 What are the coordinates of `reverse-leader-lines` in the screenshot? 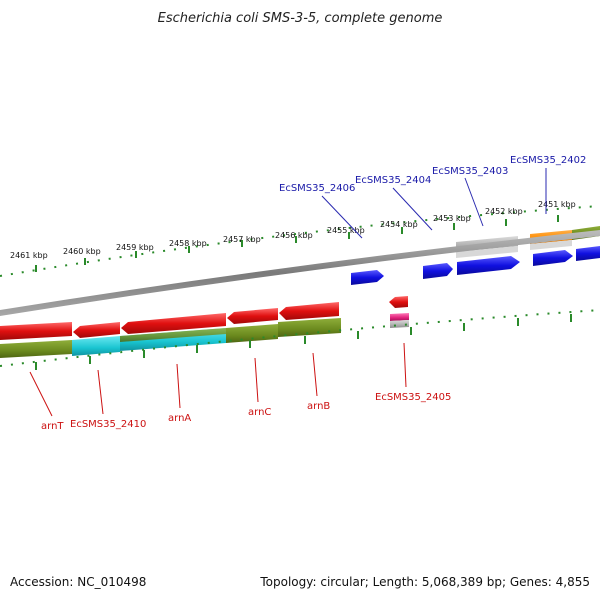 It's located at (218, 379).